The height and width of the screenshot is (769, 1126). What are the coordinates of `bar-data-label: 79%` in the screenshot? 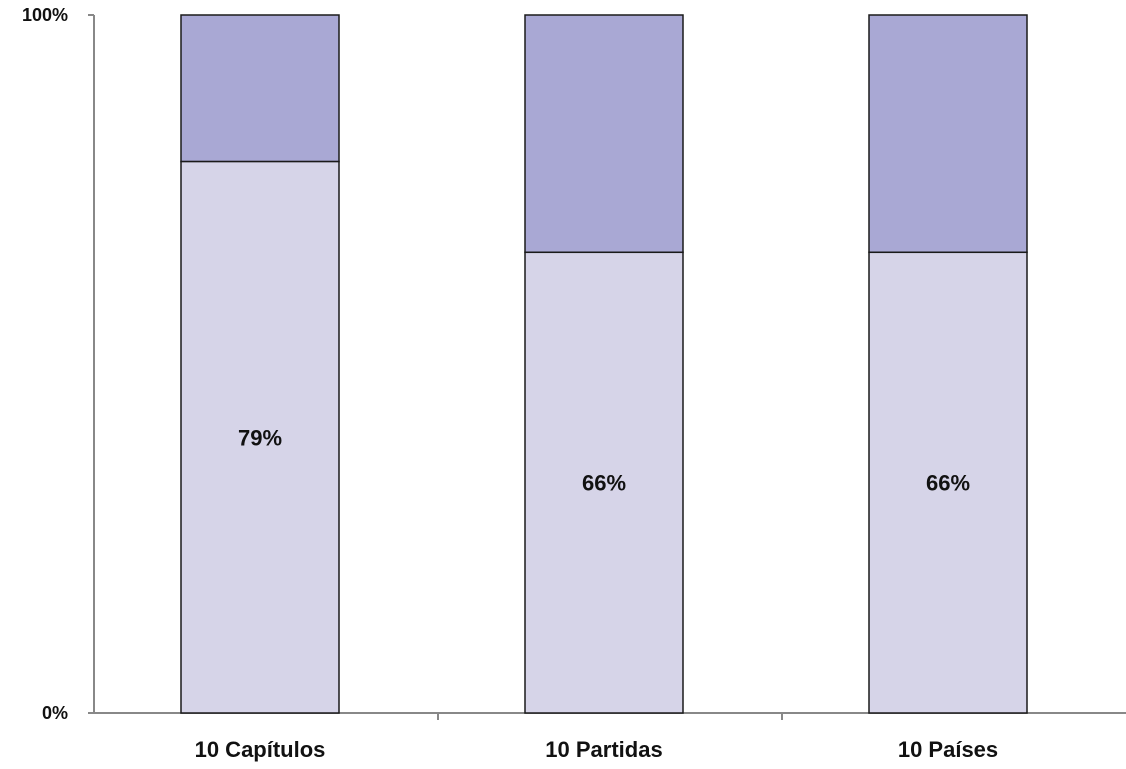 It's located at (260, 437).